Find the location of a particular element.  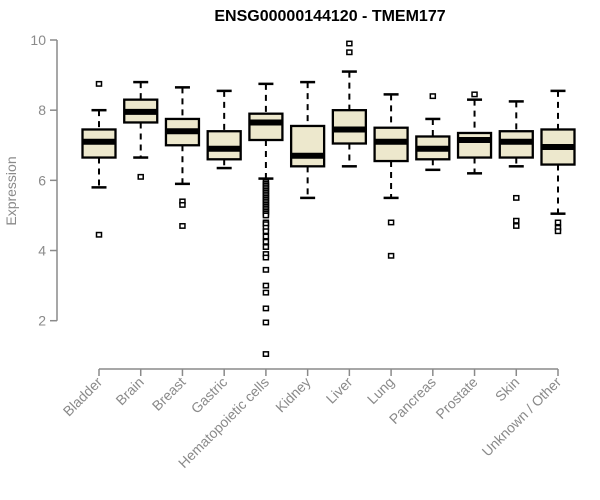

y-tick-label: 2 is located at coordinates (42, 321).